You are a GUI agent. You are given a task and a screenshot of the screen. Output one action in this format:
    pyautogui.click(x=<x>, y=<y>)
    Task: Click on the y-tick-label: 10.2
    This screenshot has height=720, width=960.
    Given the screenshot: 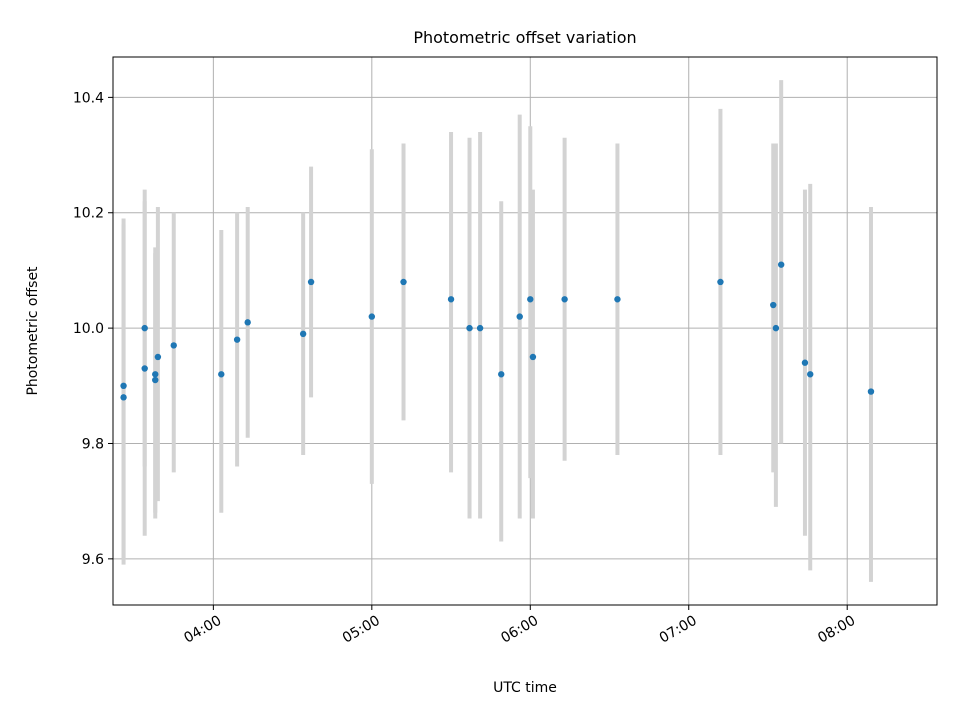 What is the action you would take?
    pyautogui.click(x=88, y=214)
    